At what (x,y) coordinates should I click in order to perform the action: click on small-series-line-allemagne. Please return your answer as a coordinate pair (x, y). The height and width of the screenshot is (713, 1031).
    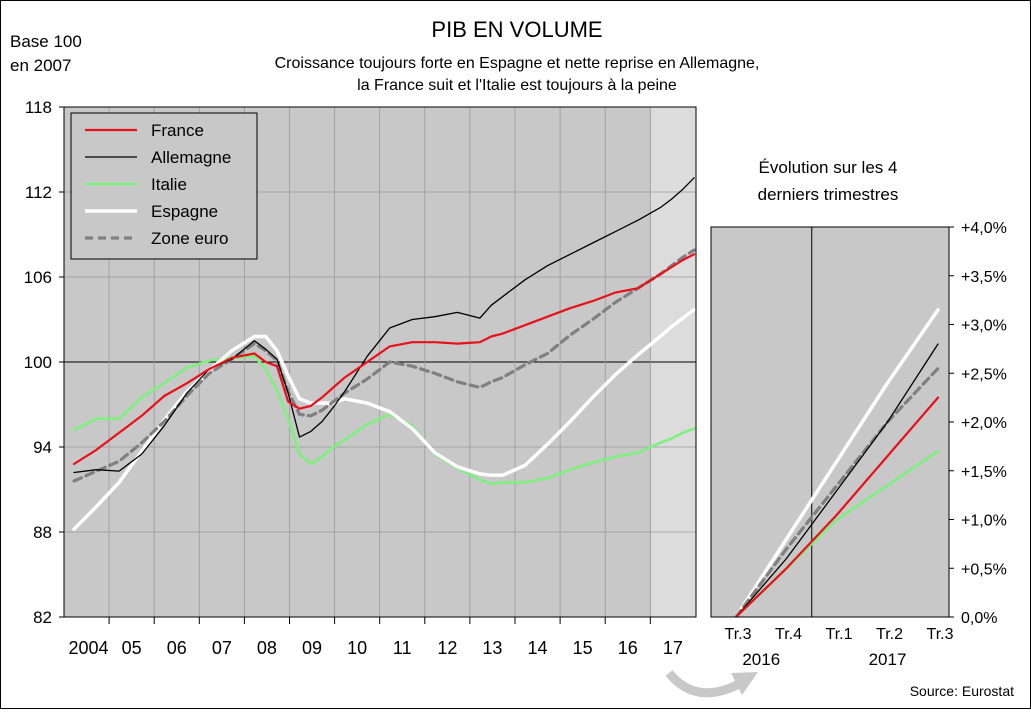
    Looking at the image, I should click on (837, 480).